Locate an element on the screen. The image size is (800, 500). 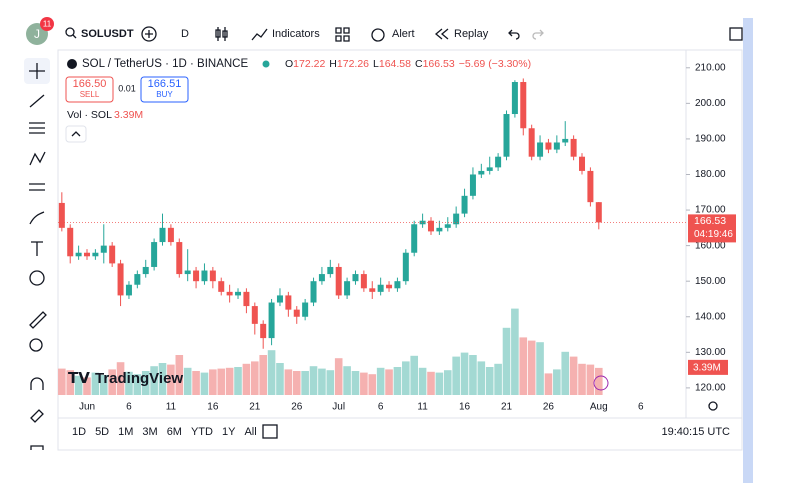
clock: 19:40:15 UTC is located at coordinates (696, 432).